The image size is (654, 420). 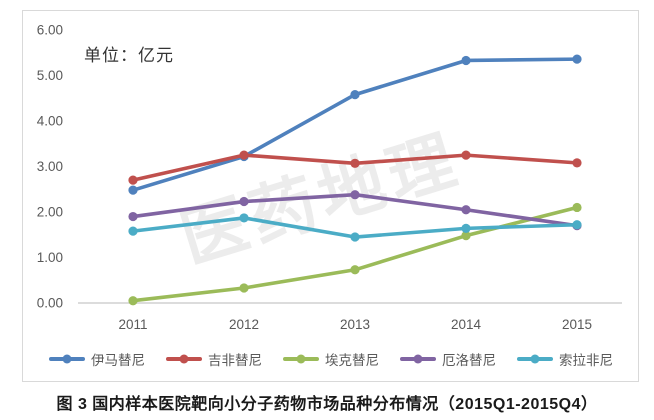 I want to click on series-line-erlotinib, so click(x=355, y=210).